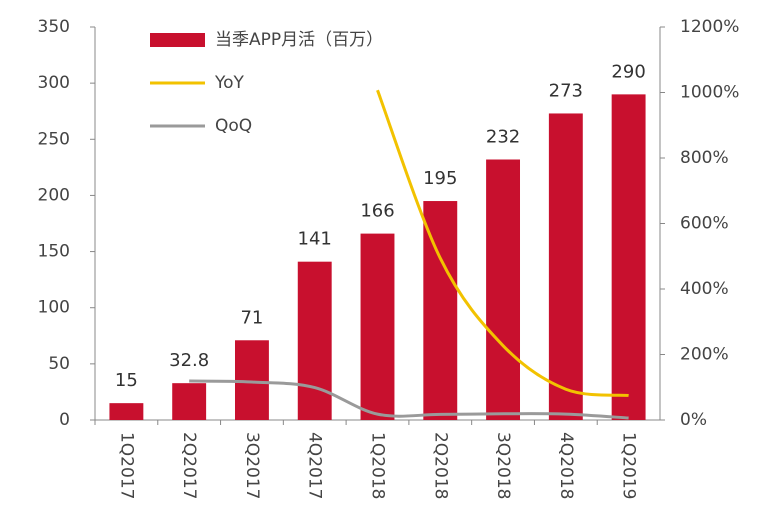  What do you see at coordinates (54, 139) in the screenshot?
I see `y-tick-label: 250` at bounding box center [54, 139].